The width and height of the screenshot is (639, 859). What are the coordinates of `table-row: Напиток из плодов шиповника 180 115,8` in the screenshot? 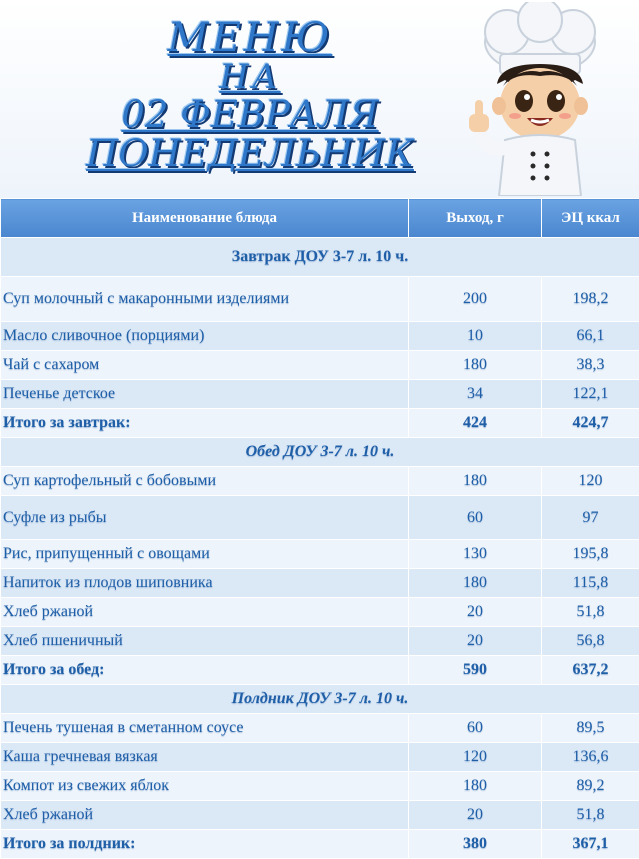 It's located at (320, 583).